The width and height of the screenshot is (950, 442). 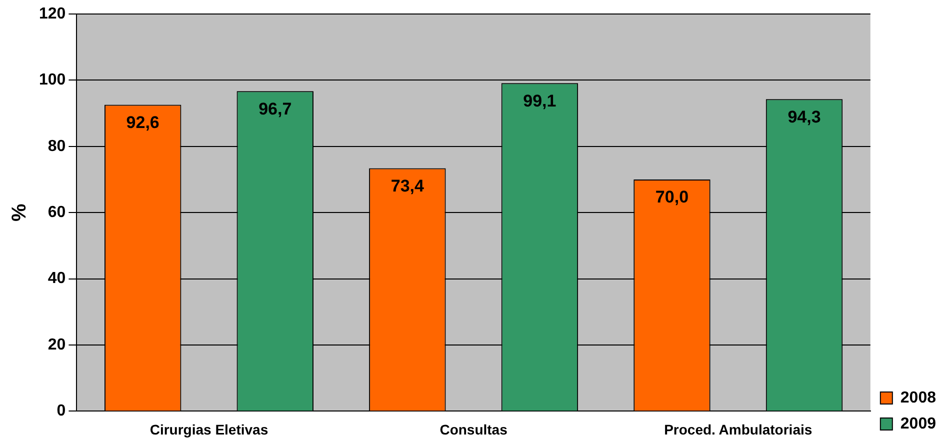 What do you see at coordinates (61, 411) in the screenshot?
I see `y-tick-label: 0` at bounding box center [61, 411].